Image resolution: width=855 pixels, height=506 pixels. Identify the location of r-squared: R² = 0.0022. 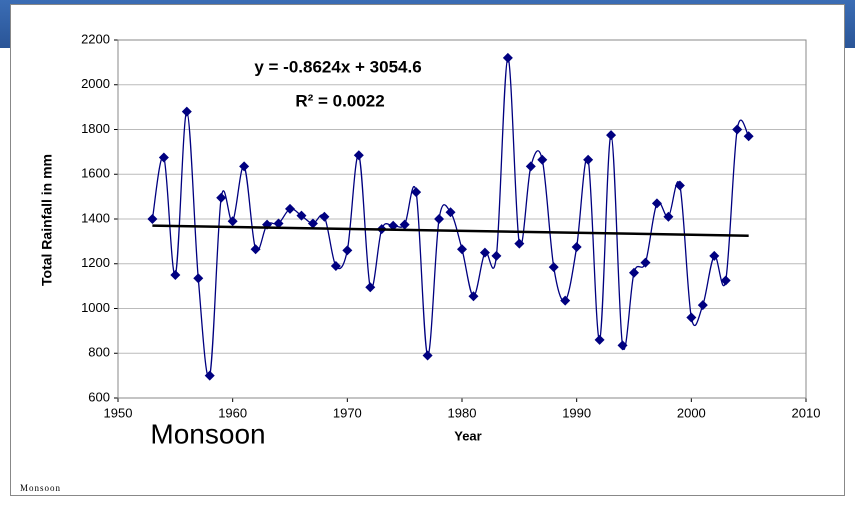
(339, 100).